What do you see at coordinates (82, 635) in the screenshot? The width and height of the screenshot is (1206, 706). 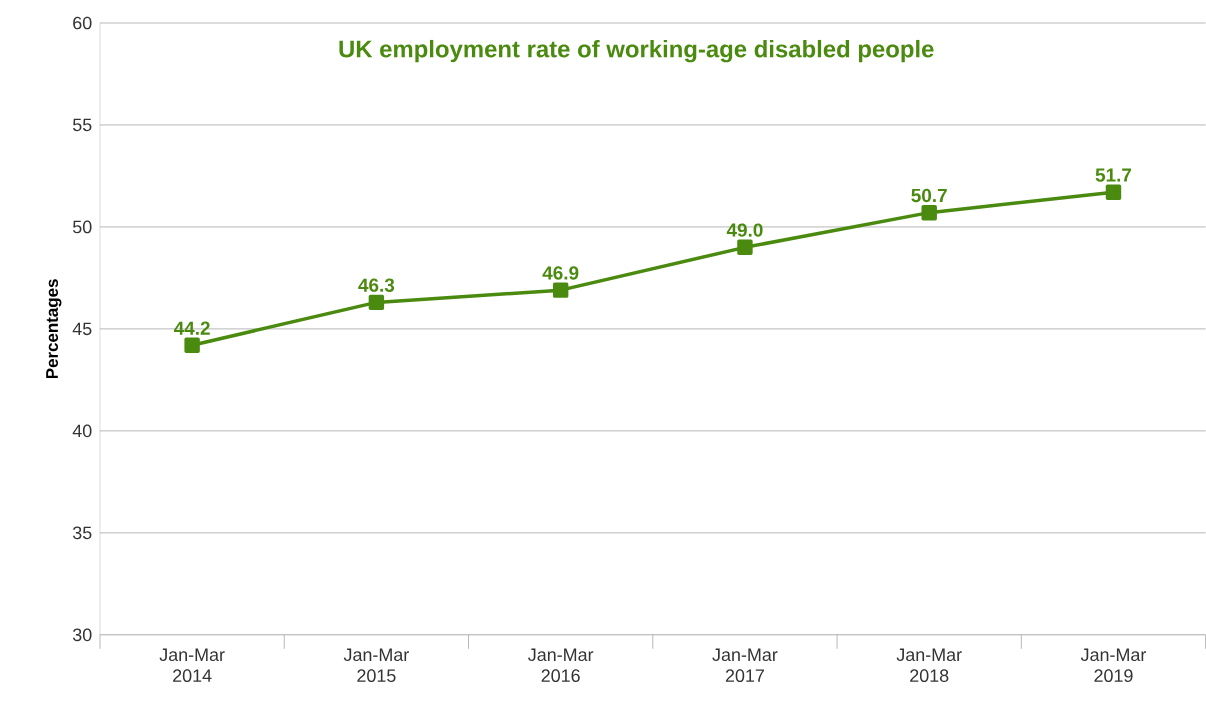 I see `y-tick-label: 30` at bounding box center [82, 635].